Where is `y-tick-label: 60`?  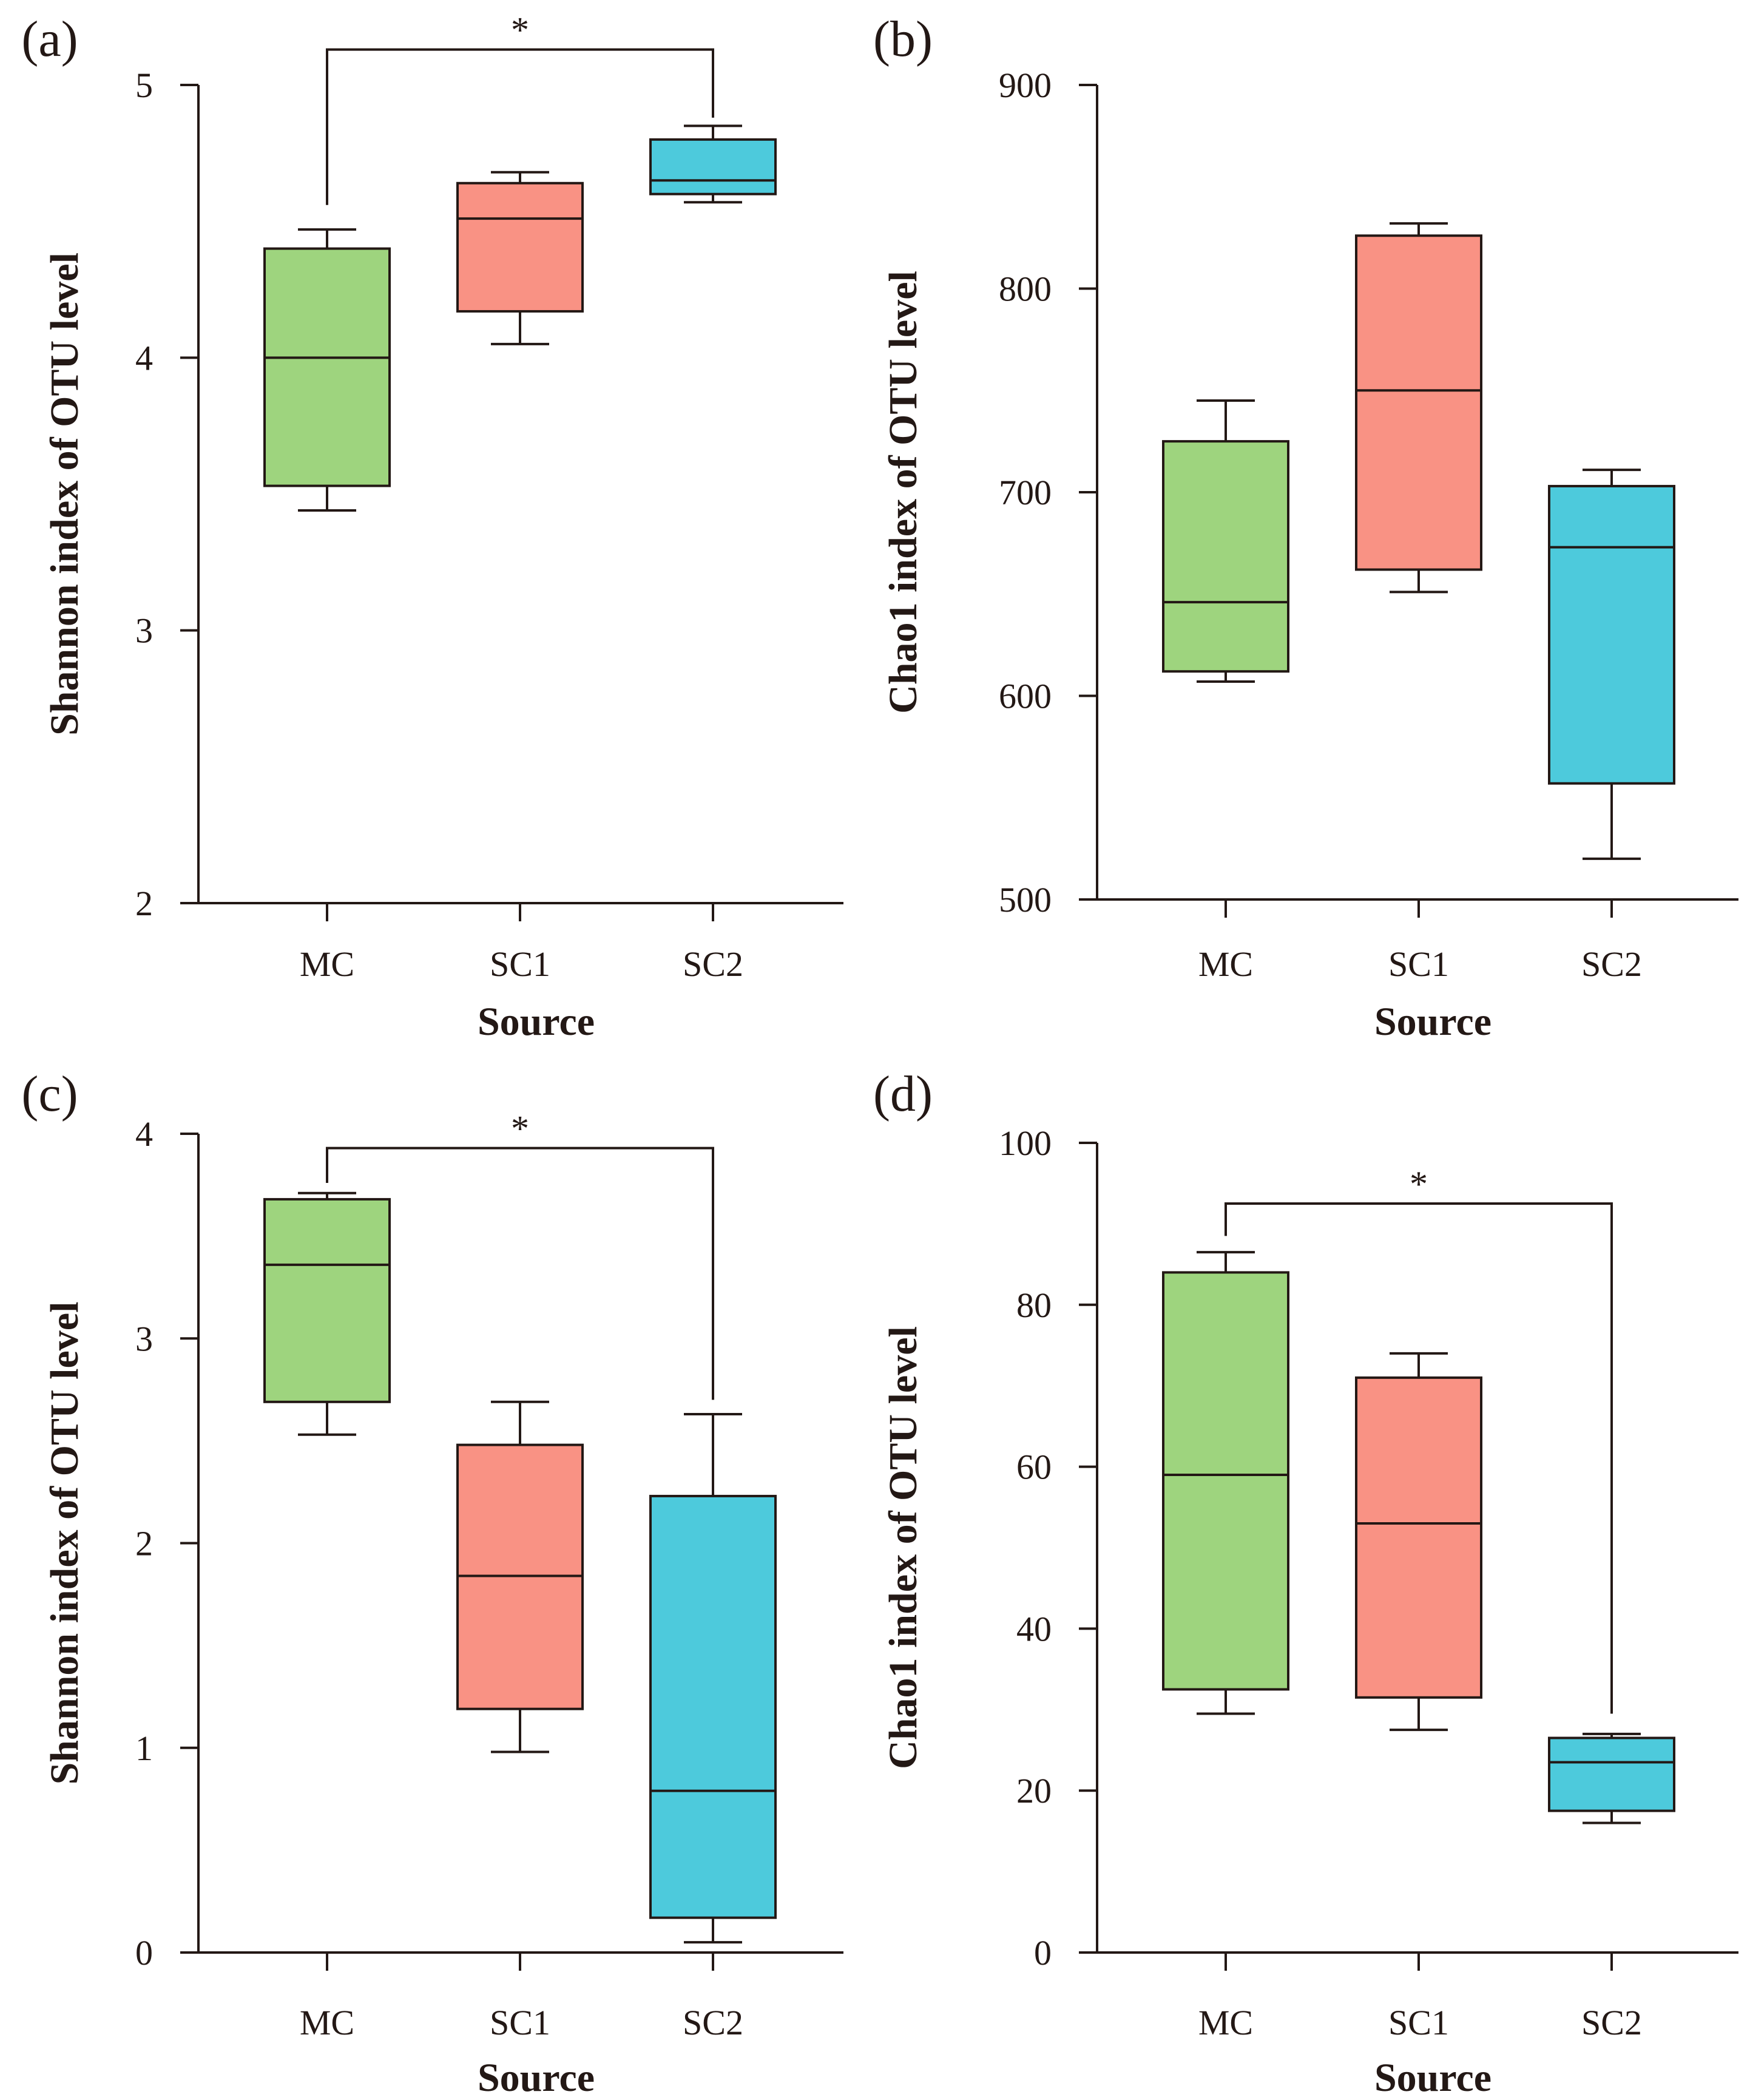 y-tick-label: 60 is located at coordinates (1034, 1467).